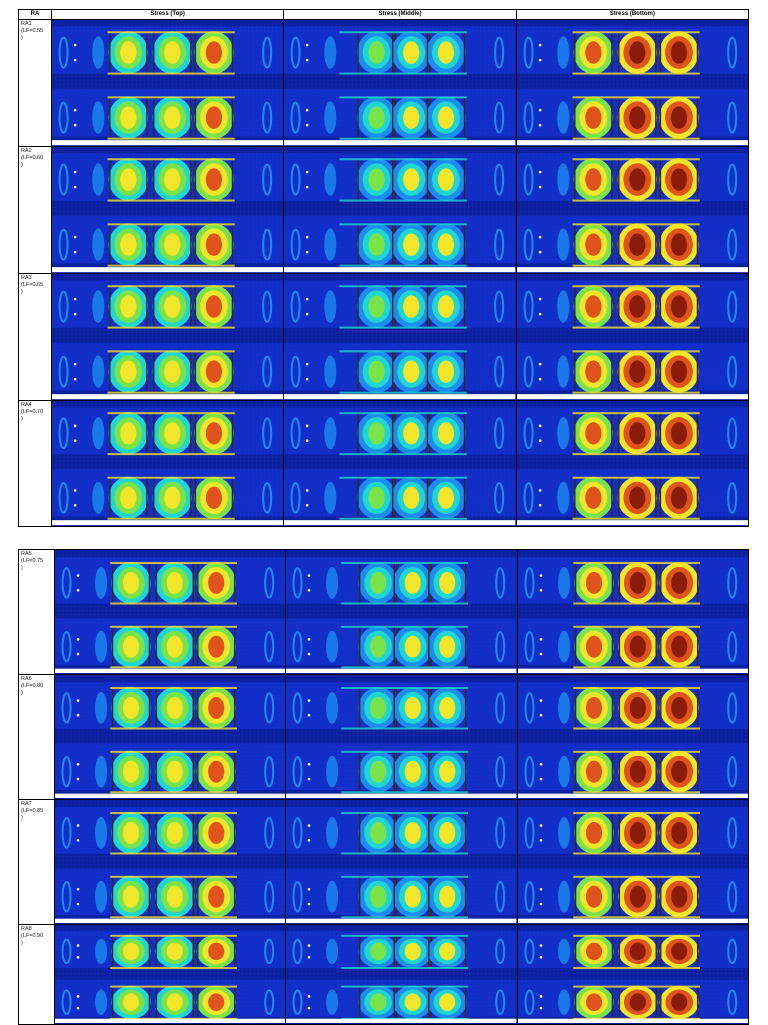  I want to click on row-label-text: RA3 (LF=0.65 ), so click(32, 285).